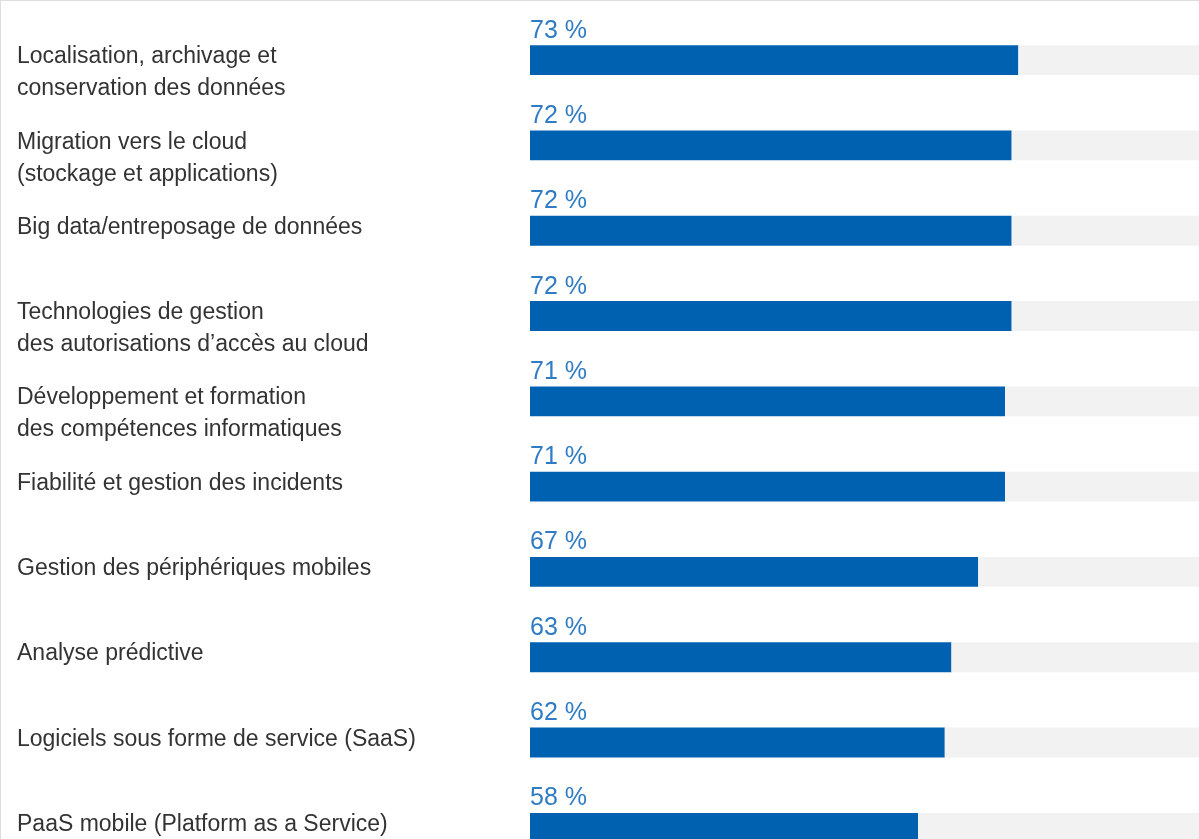 This screenshot has width=1199, height=839. I want to click on y-tick-label: Logiciels sous forme de service (SaaS), so click(216, 737).